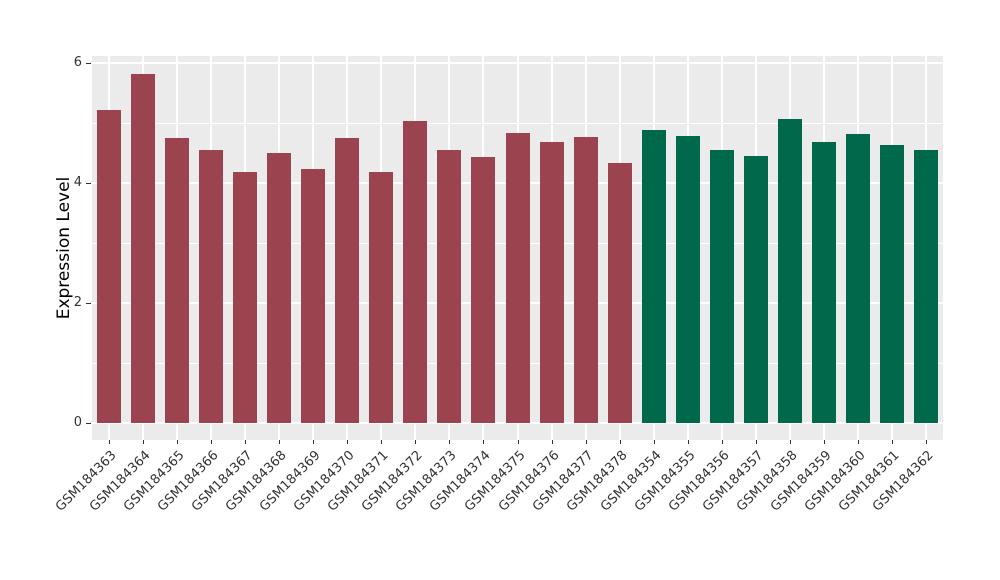 This screenshot has width=1000, height=580. What do you see at coordinates (619, 293) in the screenshot?
I see `bar-GSM184378` at bounding box center [619, 293].